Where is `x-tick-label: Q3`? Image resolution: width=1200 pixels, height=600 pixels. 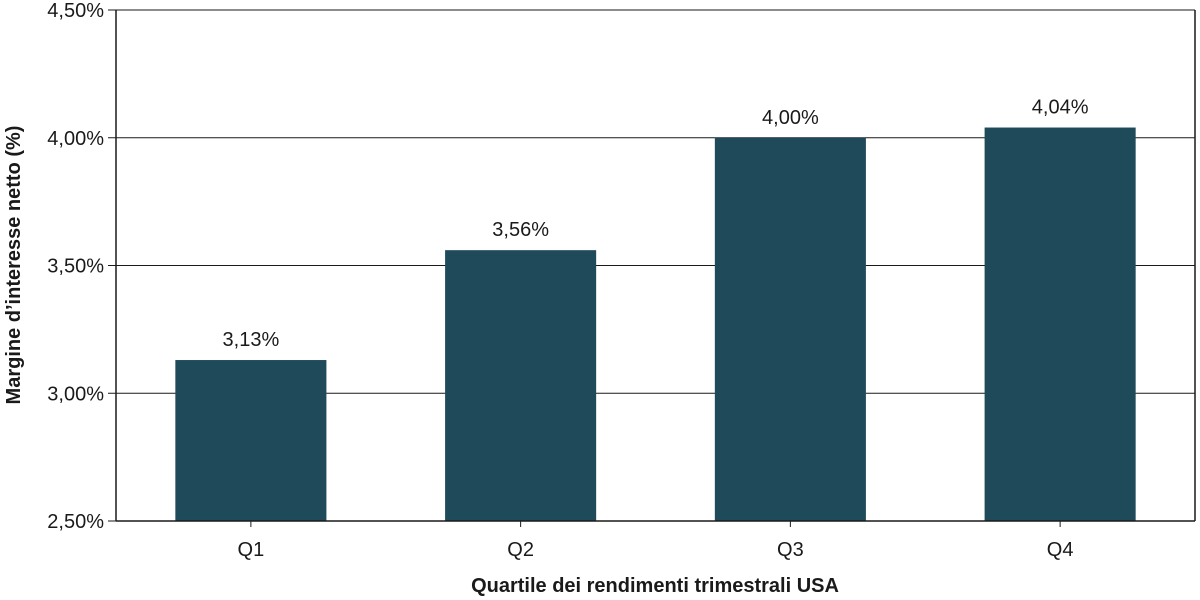 x-tick-label: Q3 is located at coordinates (790, 550).